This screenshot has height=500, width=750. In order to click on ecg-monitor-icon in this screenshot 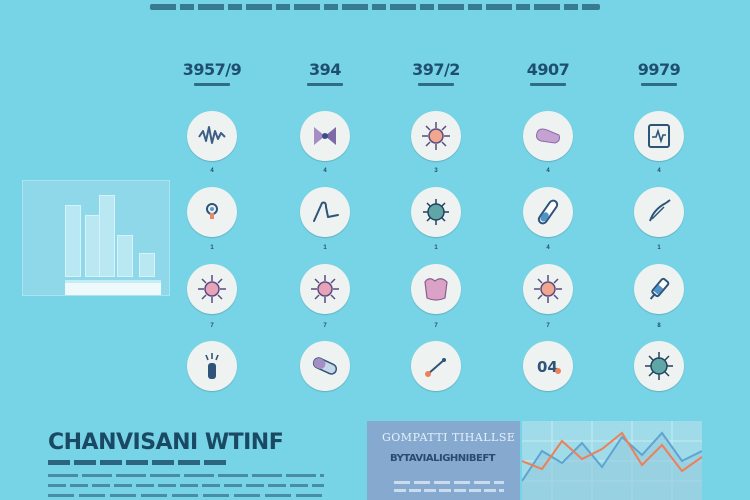, I will do `click(659, 136)`.